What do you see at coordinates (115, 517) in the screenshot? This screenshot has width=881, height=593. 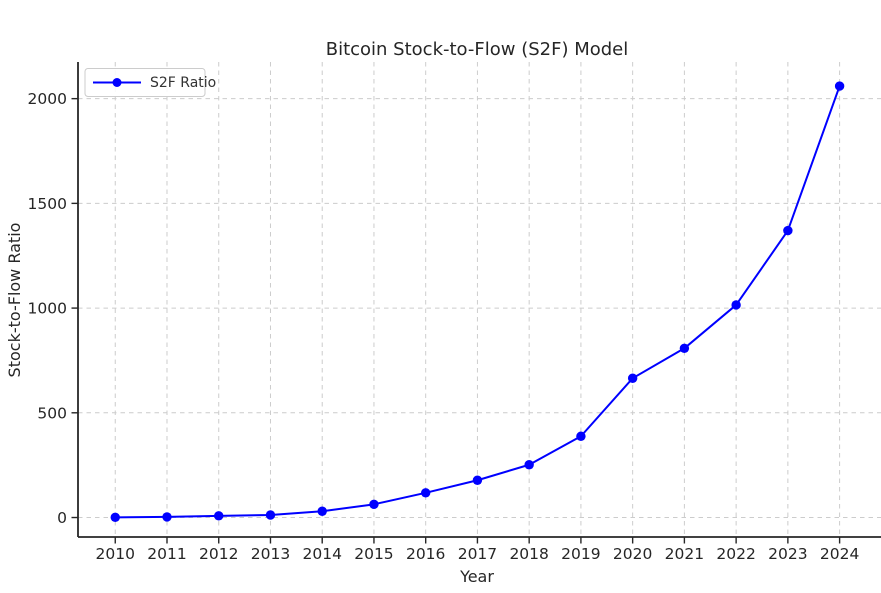 I see `data-point-2010` at bounding box center [115, 517].